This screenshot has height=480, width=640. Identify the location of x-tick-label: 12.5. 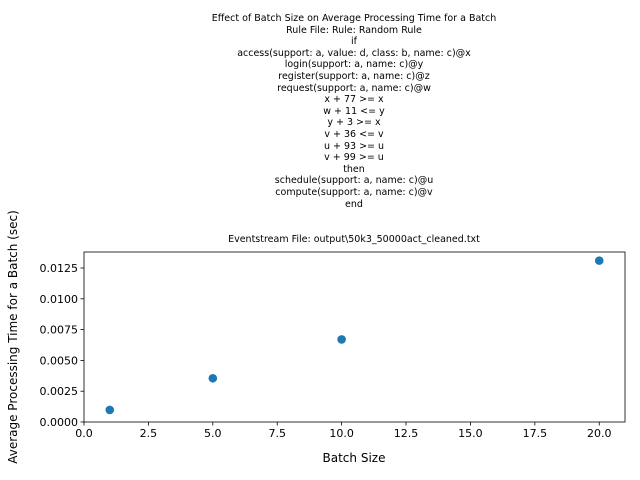
(406, 433).